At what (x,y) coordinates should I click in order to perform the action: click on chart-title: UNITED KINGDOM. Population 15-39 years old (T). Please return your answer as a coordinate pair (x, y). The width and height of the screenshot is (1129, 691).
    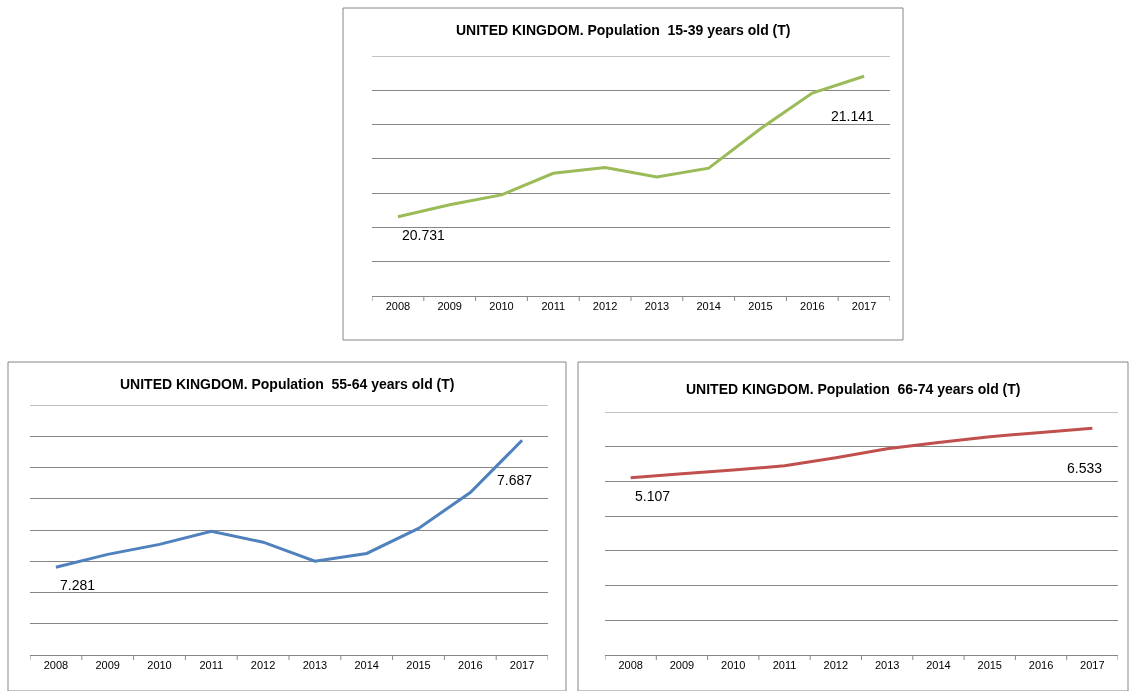
    Looking at the image, I should click on (623, 30).